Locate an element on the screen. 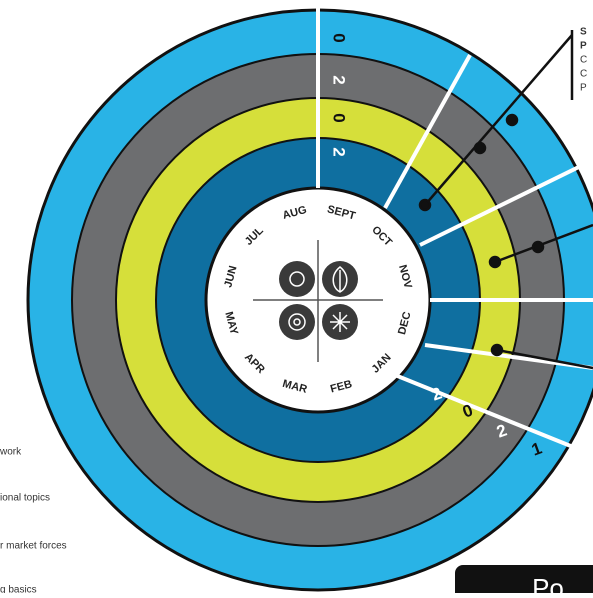  side-label: ional topics is located at coordinates (25, 498).